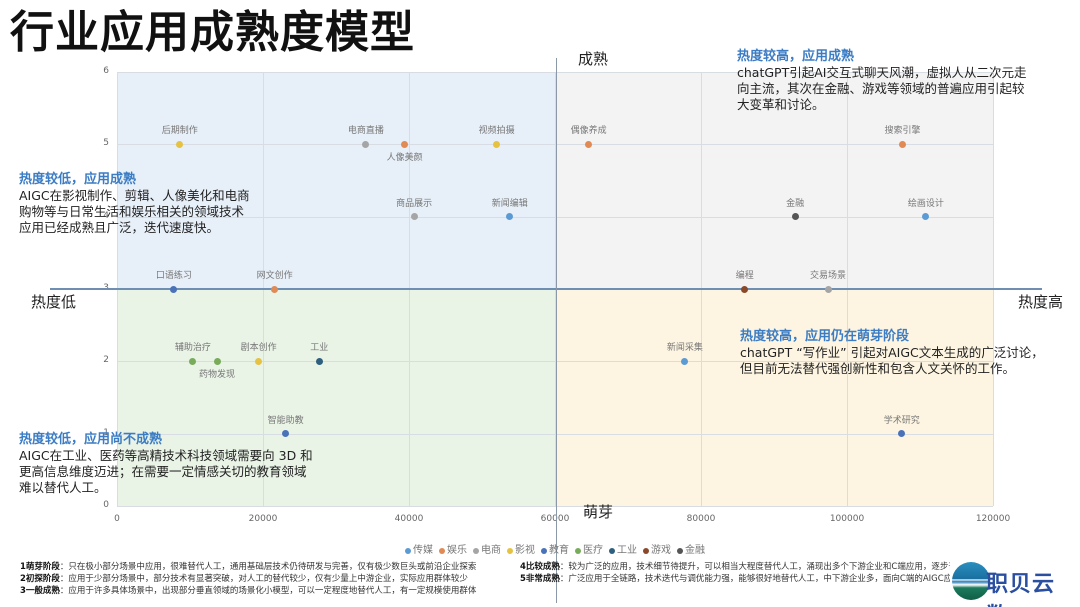  What do you see at coordinates (695, 550) in the screenshot?
I see `legend-label: 金融` at bounding box center [695, 550].